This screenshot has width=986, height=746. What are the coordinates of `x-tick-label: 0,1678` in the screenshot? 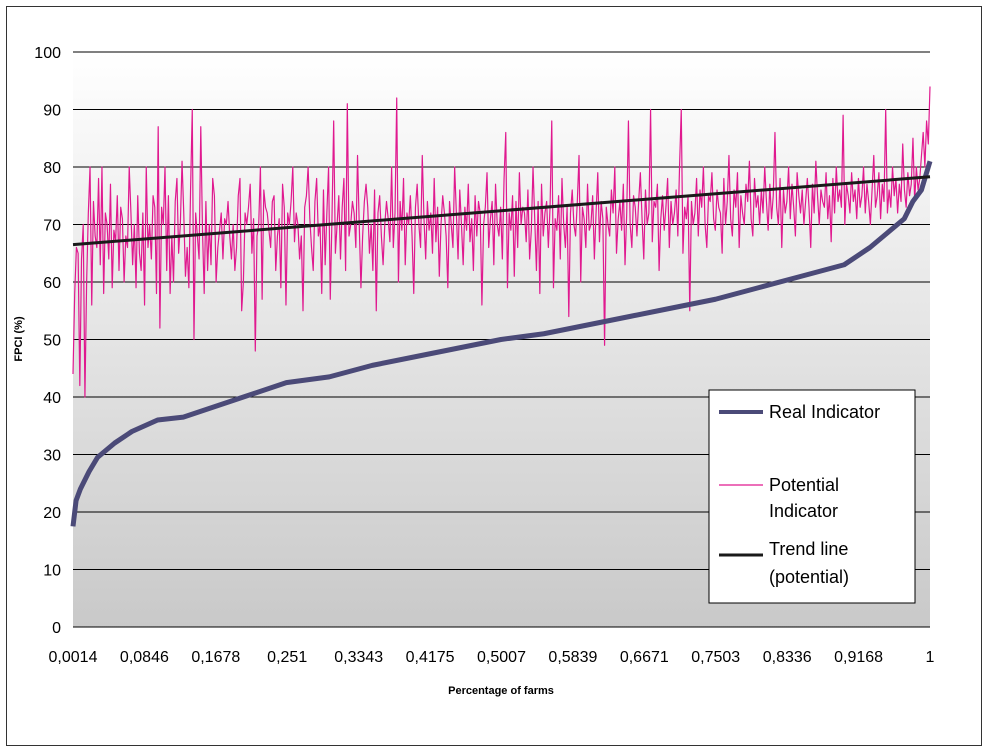 It's located at (215, 657).